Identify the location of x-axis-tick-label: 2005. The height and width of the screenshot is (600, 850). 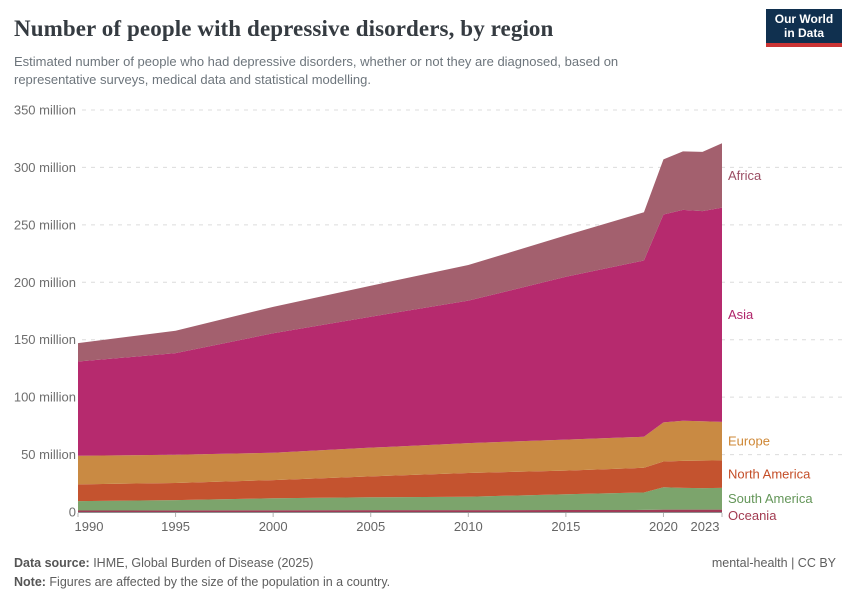
(370, 526).